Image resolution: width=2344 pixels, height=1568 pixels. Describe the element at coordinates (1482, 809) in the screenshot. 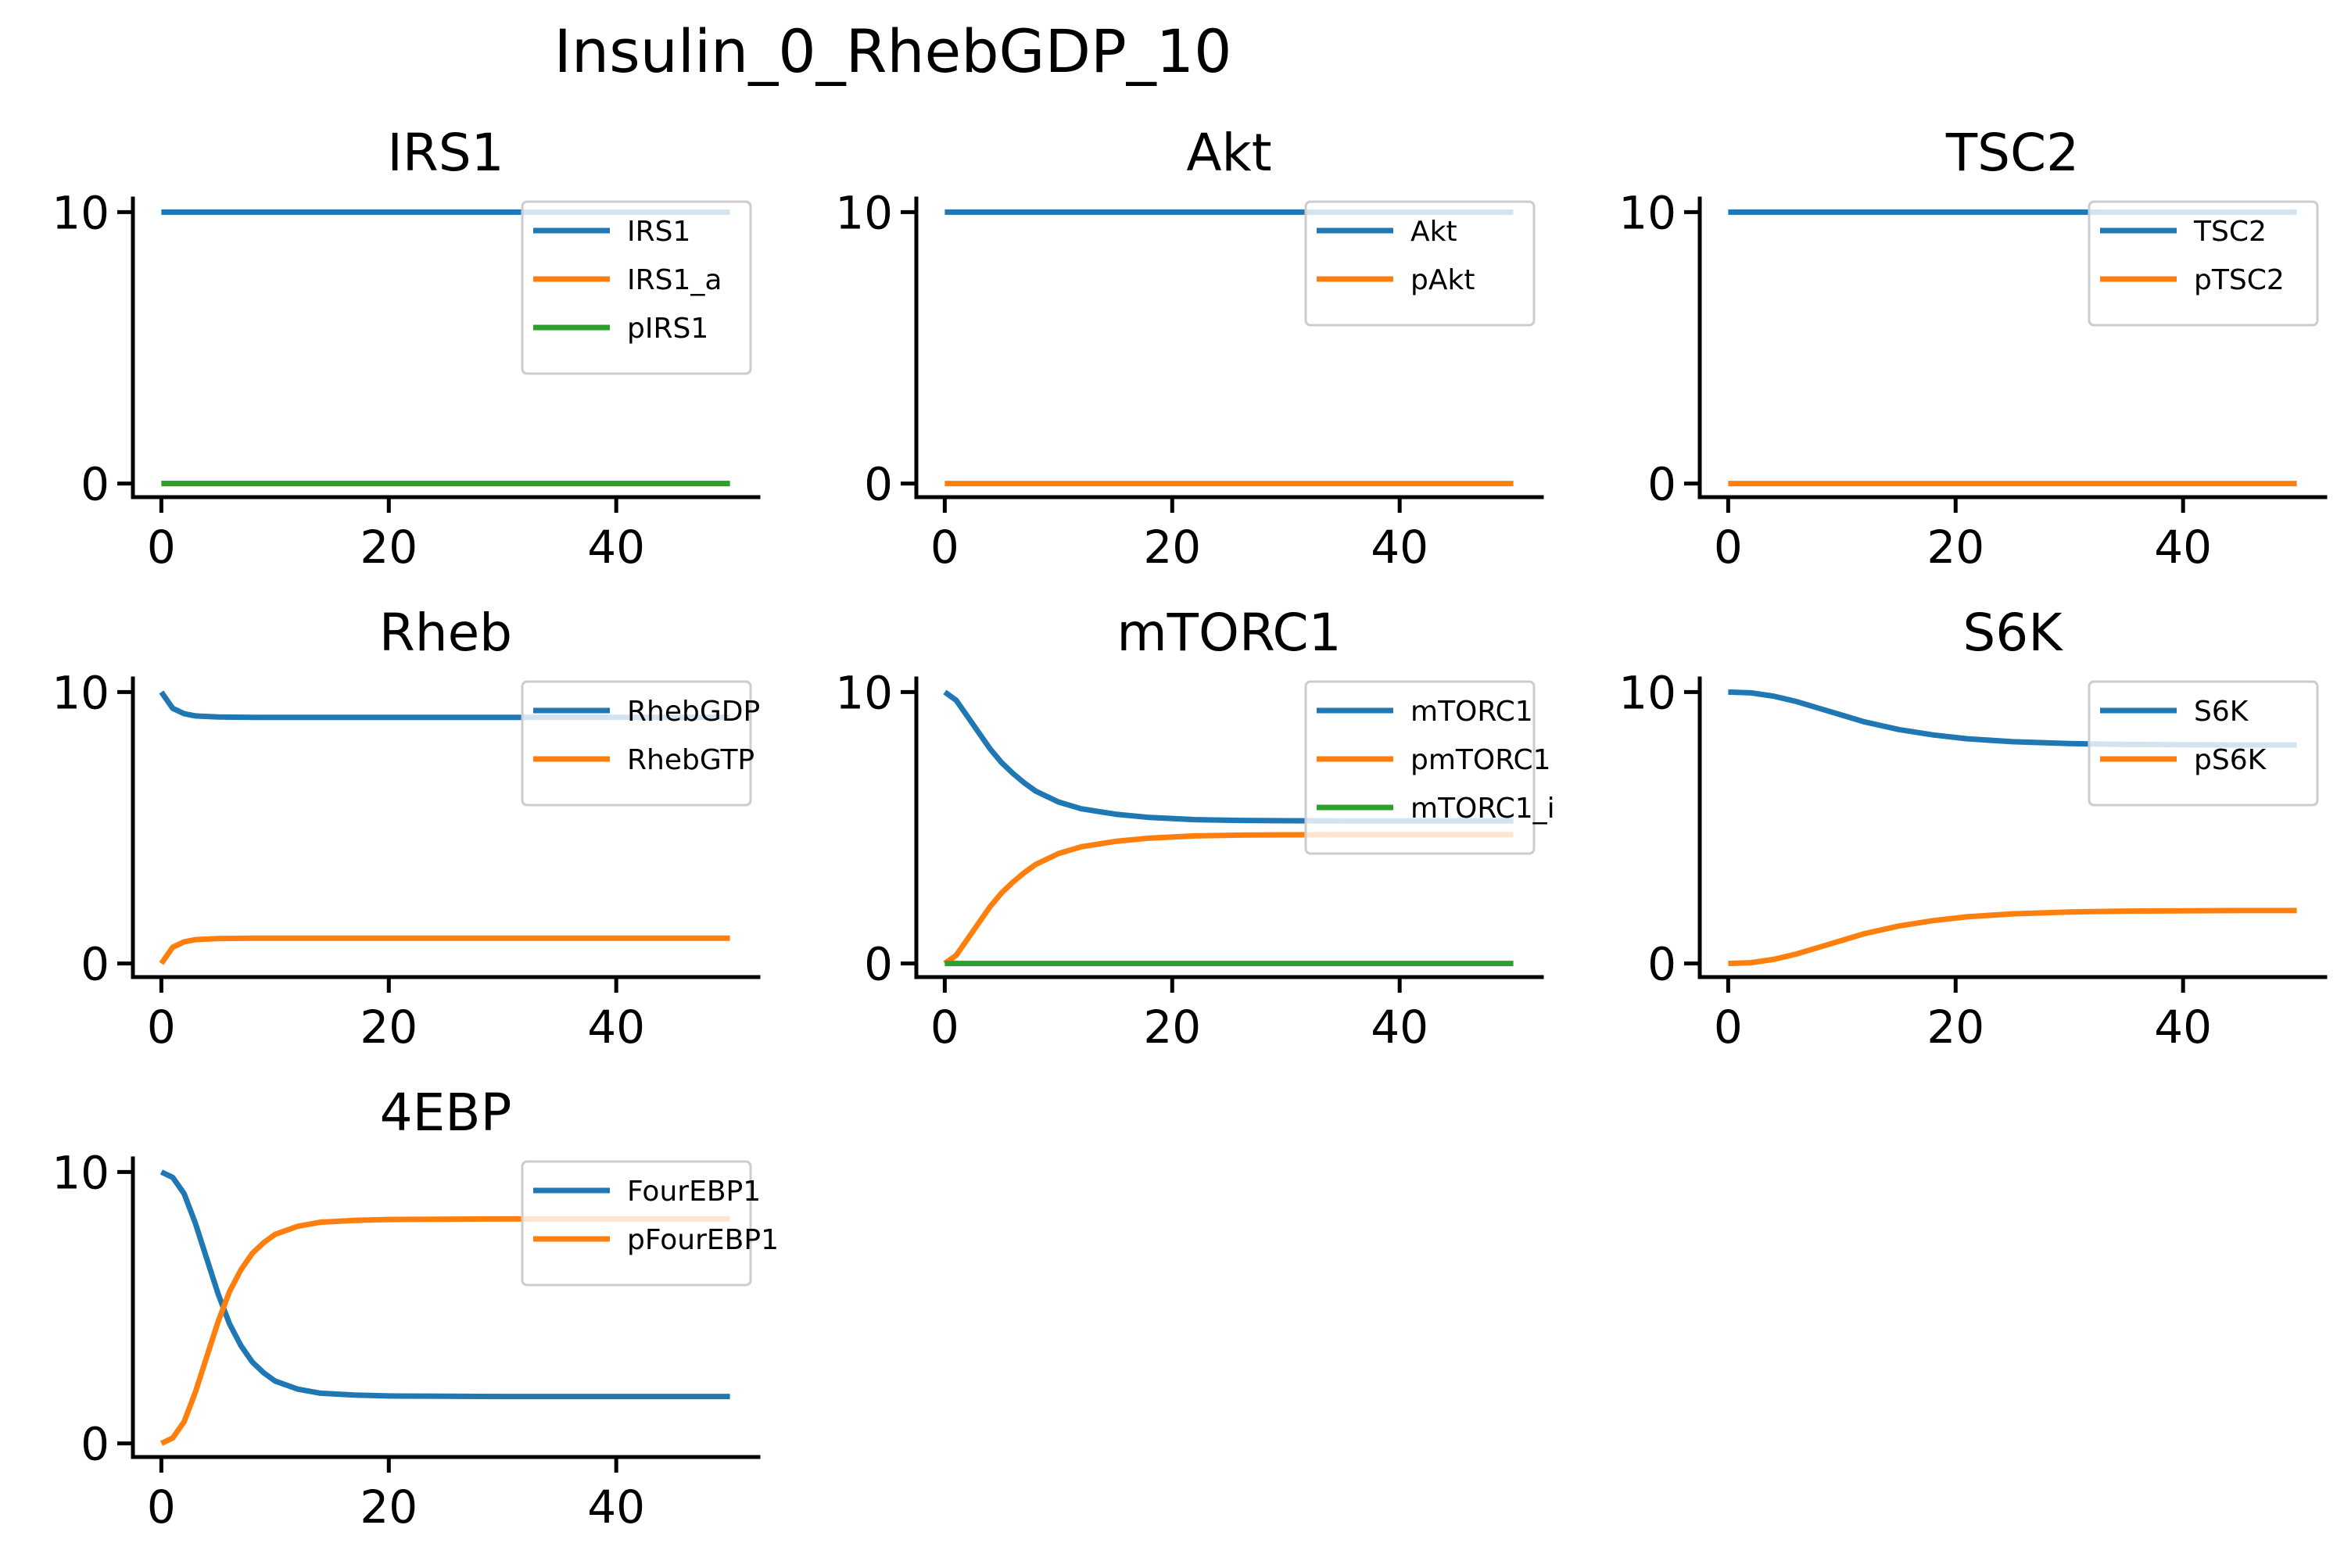

I see `legend-label: mTORC1_i` at that location.